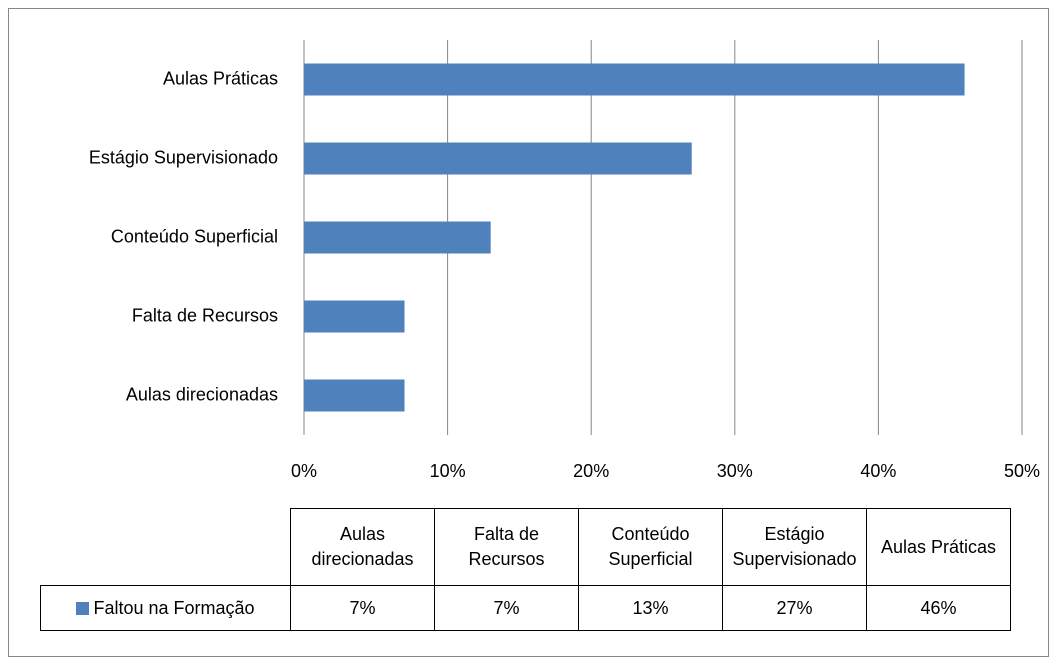 This screenshot has height=666, width=1062. I want to click on header-cell: Estágio Supervisionado, so click(794, 547).